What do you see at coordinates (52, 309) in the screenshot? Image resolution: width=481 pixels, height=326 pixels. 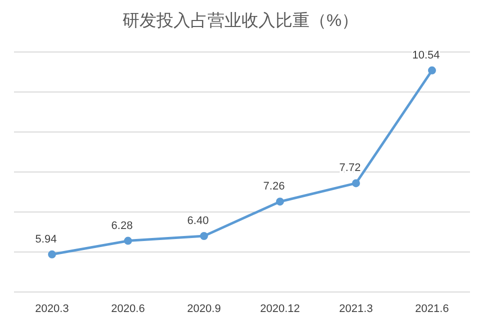 I see `x-tick-label: 2020.3` at bounding box center [52, 309].